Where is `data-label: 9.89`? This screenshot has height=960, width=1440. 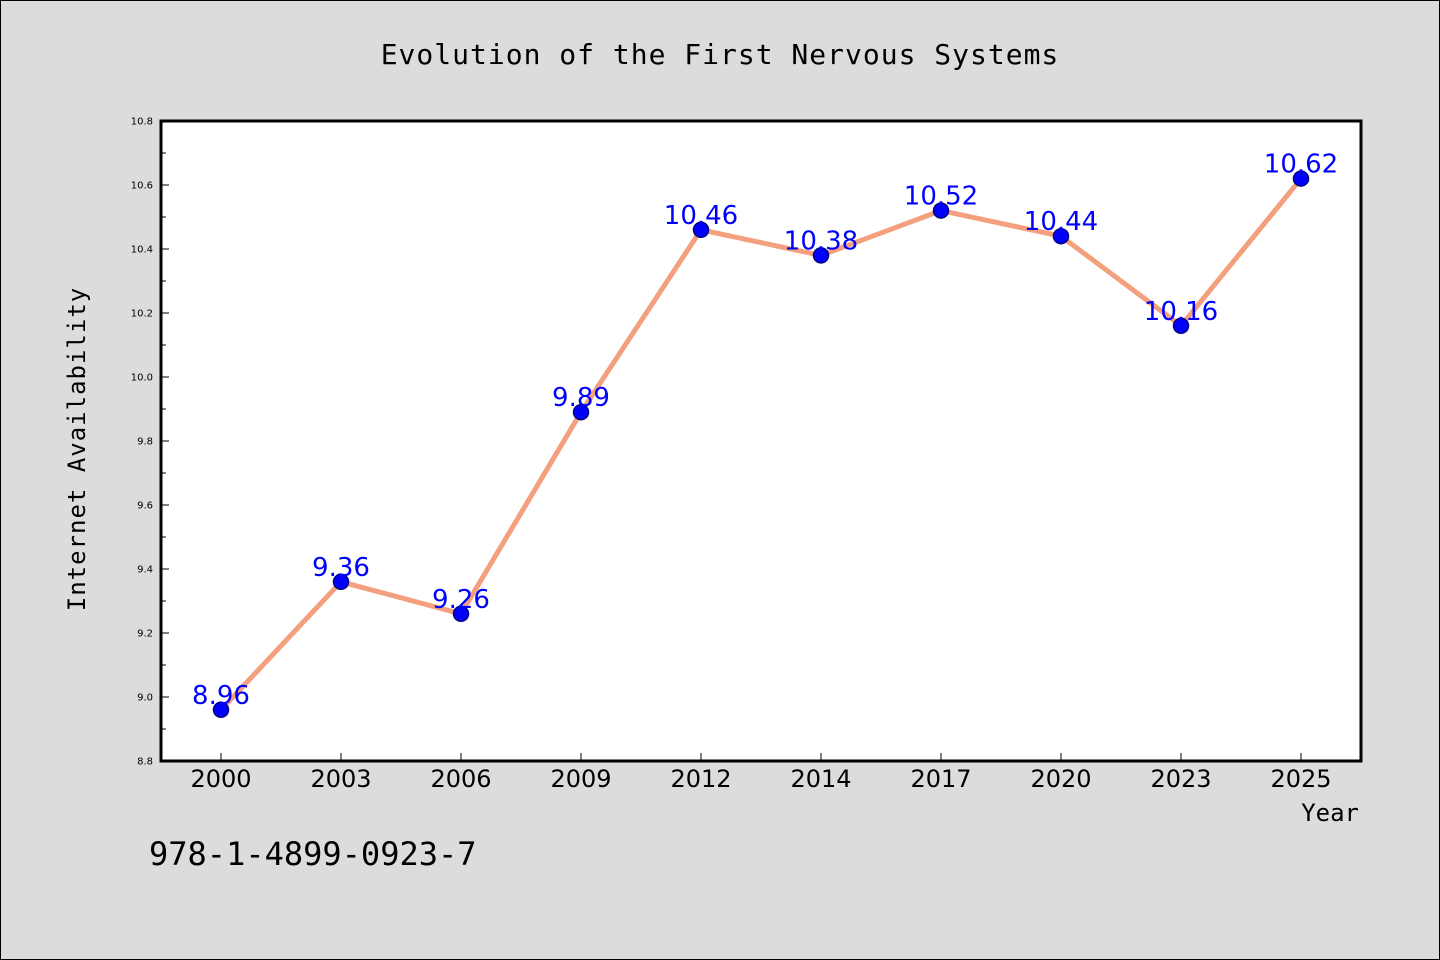 data-label: 9.89 is located at coordinates (581, 398).